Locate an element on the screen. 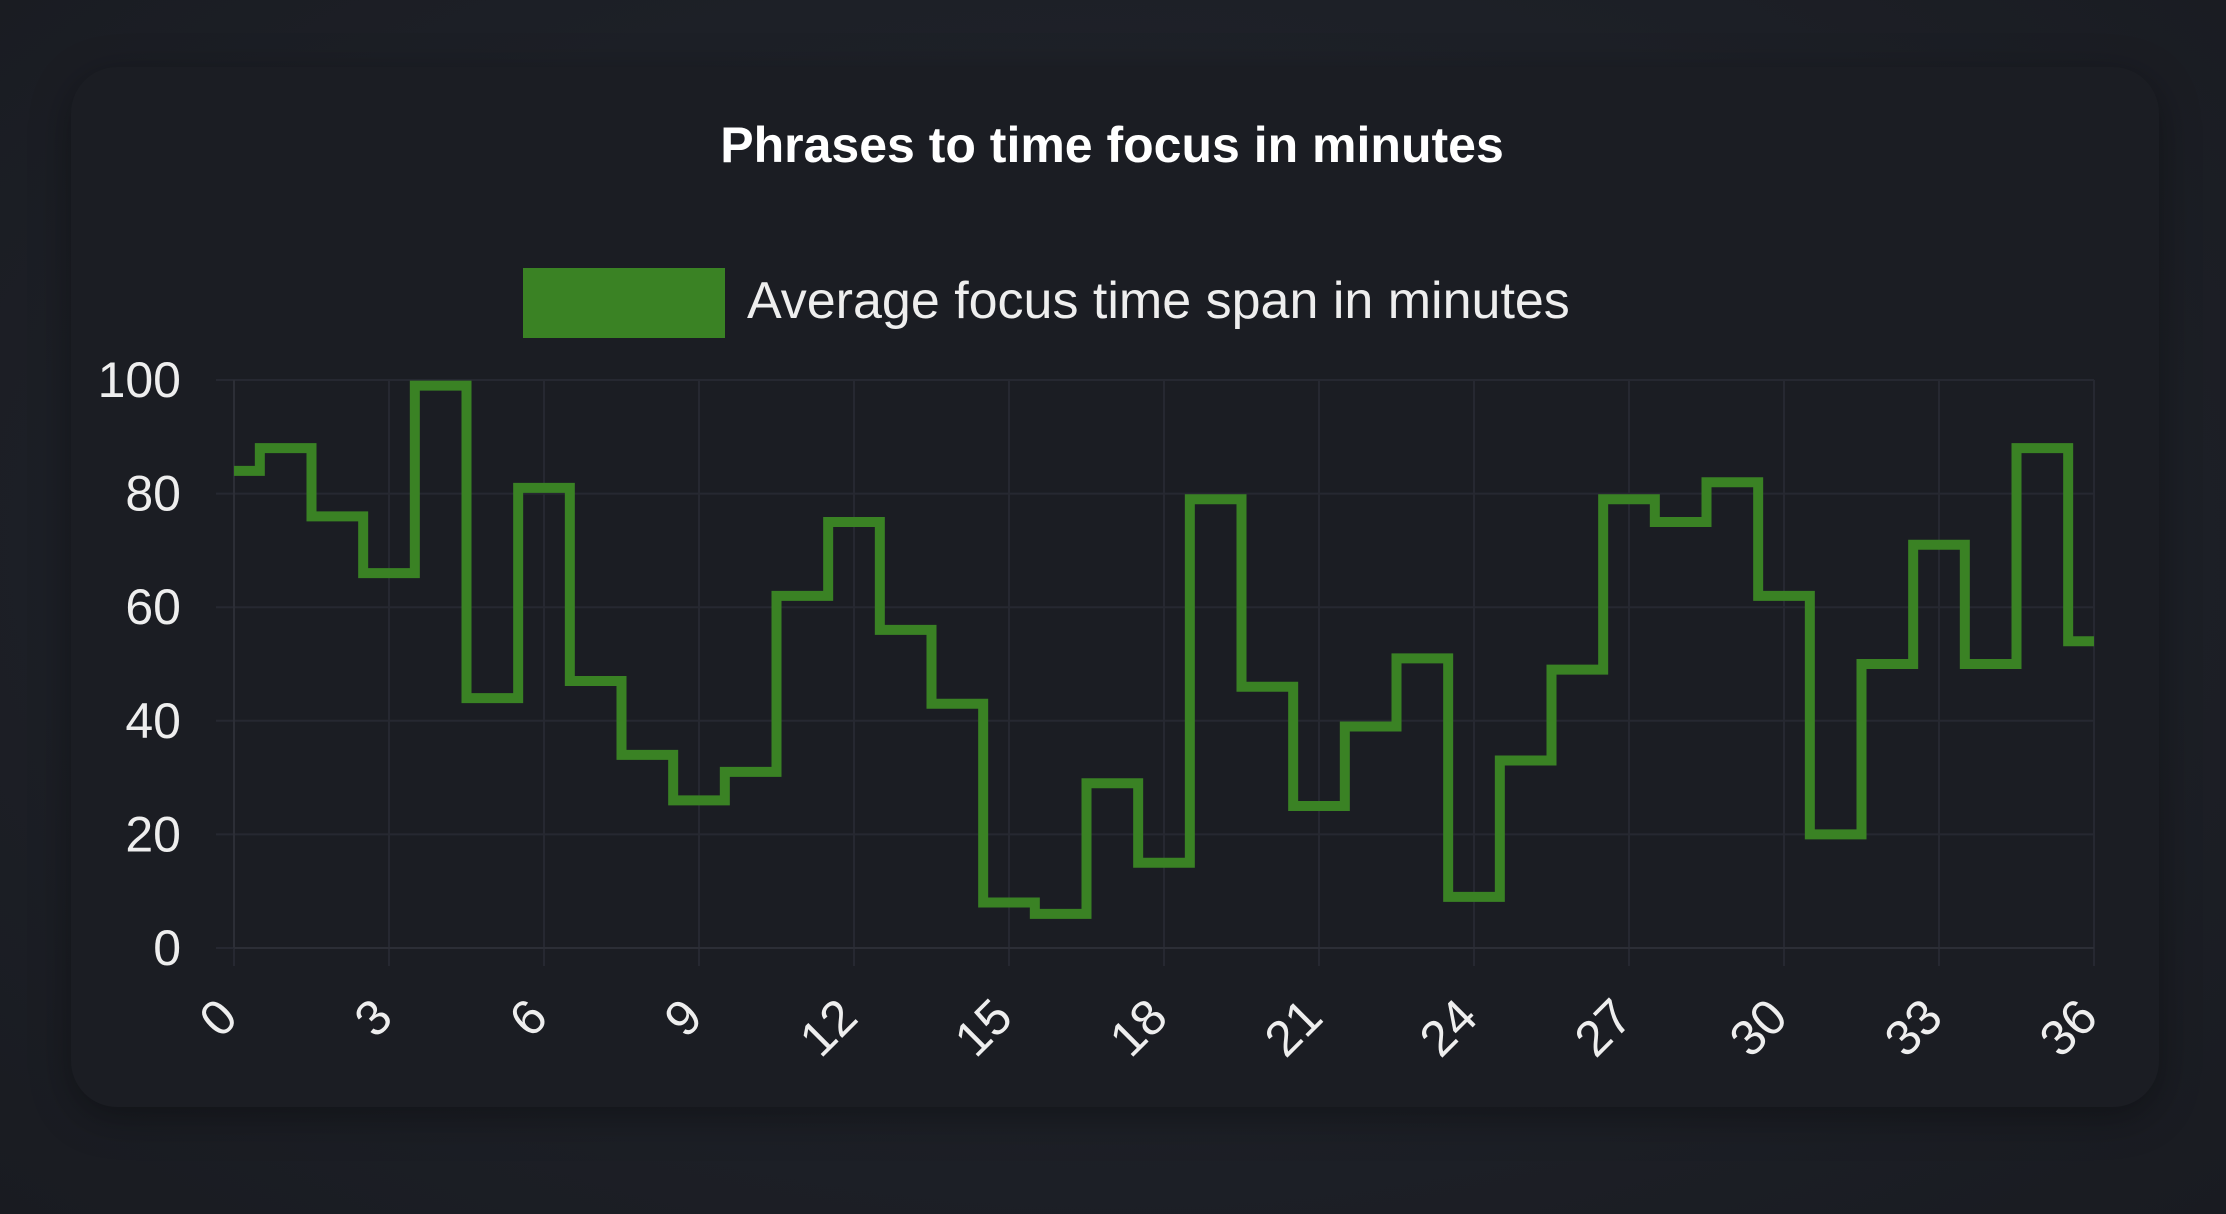  y-tick-label: 20 is located at coordinates (153, 834).